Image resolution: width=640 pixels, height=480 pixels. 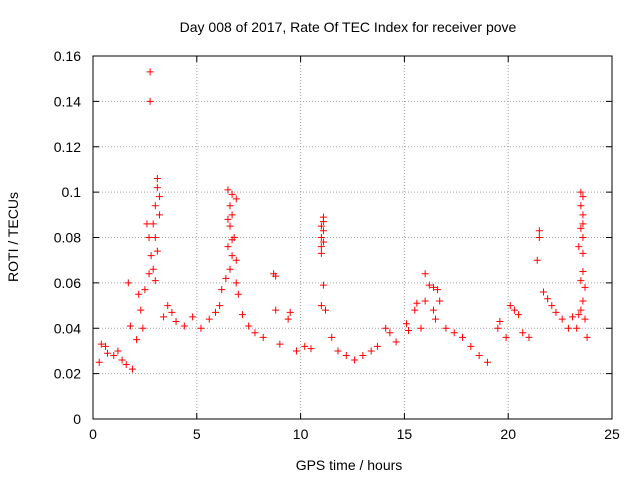 I want to click on x-tick-label: 5, so click(x=197, y=434).